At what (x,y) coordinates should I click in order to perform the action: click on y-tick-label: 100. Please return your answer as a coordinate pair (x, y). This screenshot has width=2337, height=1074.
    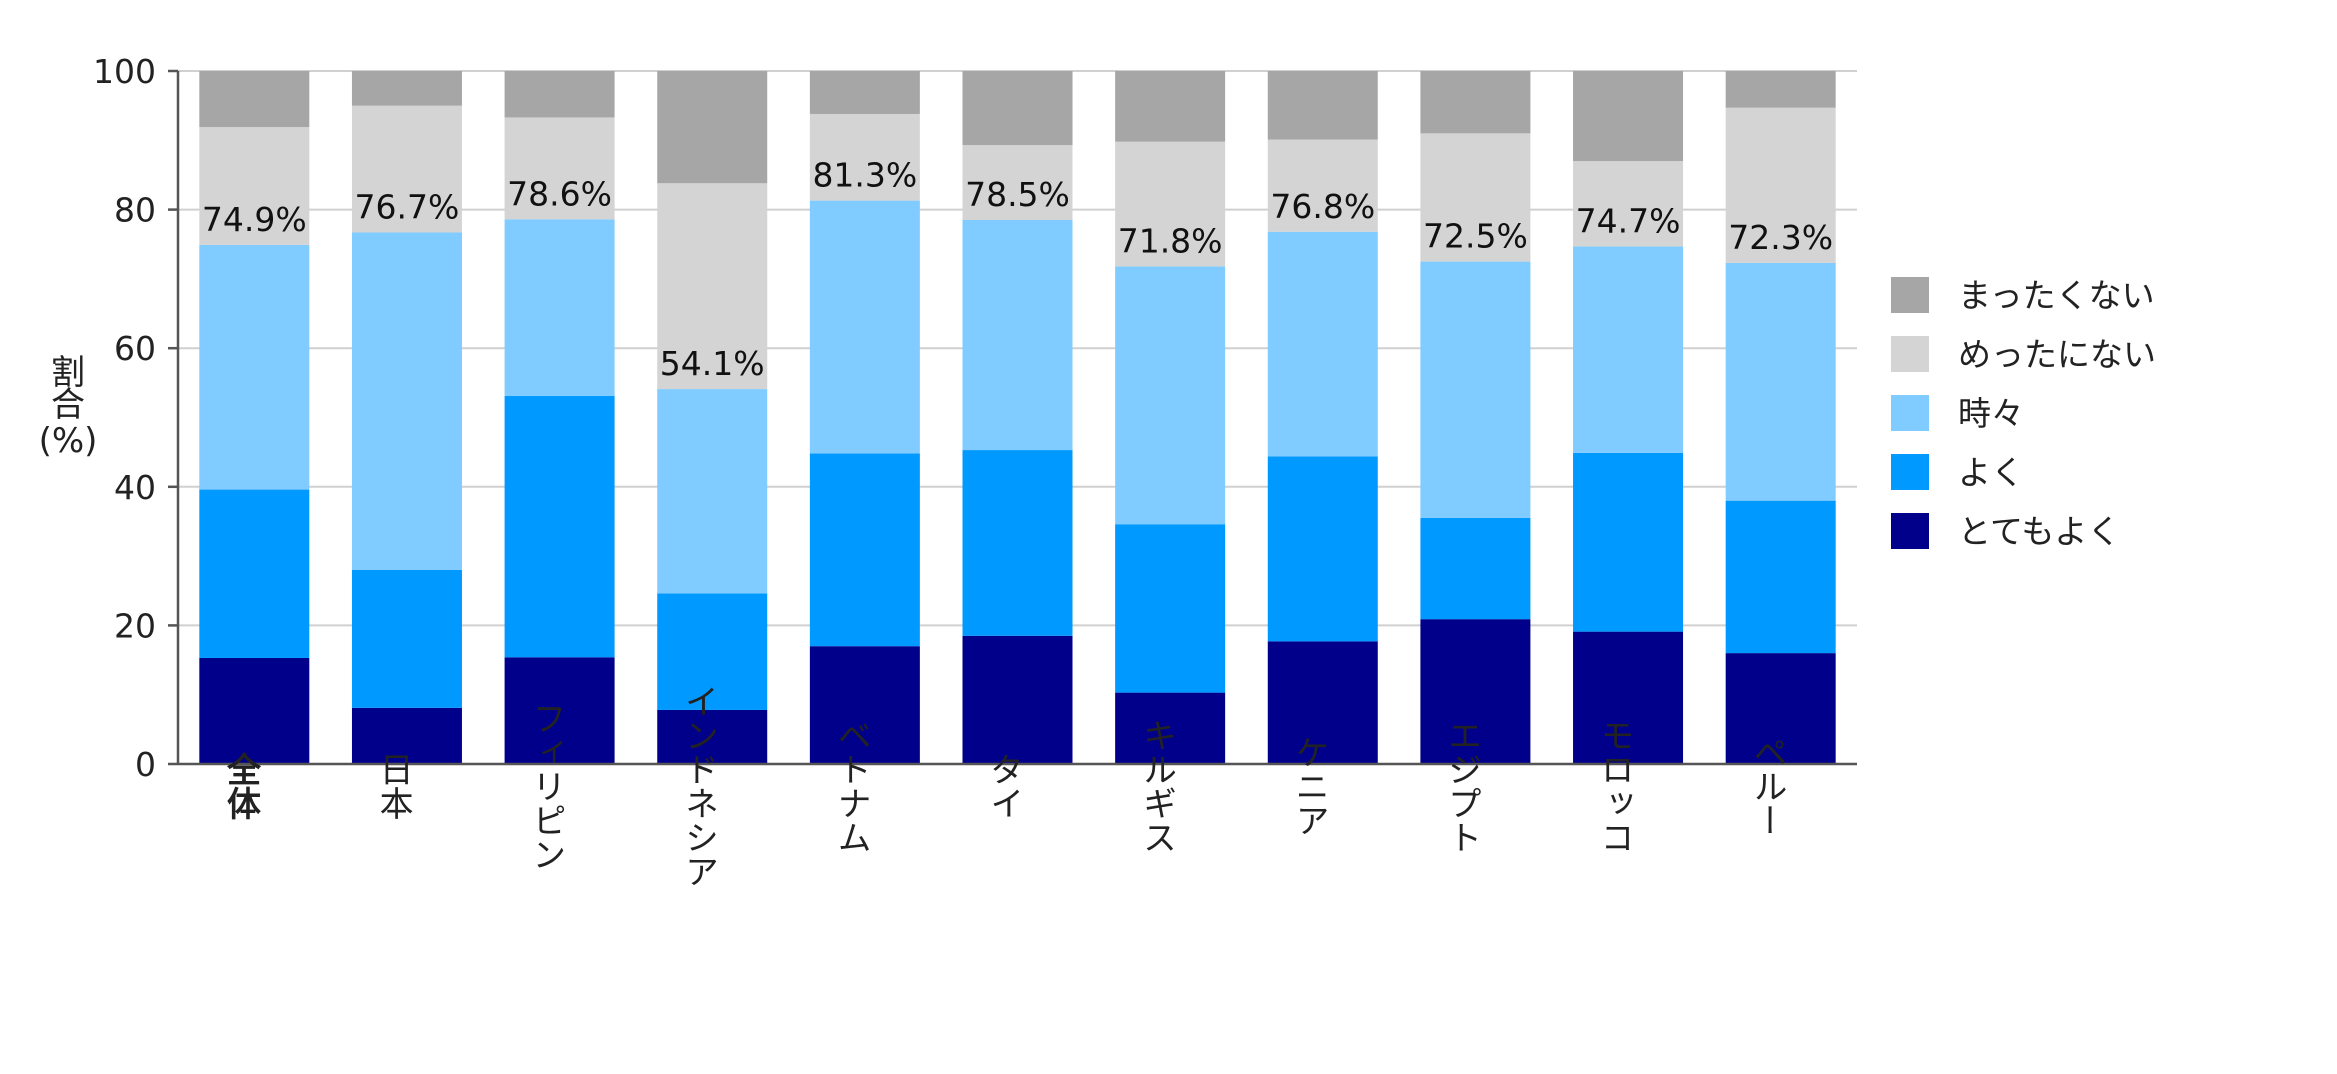
    Looking at the image, I should click on (124, 71).